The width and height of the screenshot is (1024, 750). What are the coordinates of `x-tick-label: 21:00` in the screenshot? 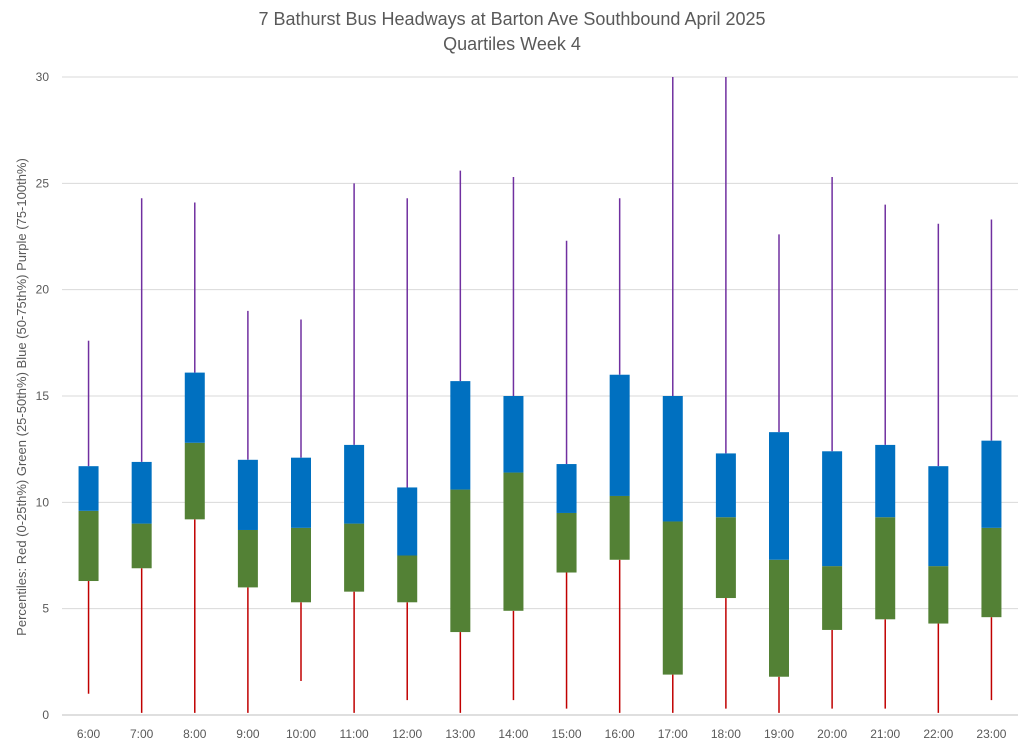 It's located at (885, 734).